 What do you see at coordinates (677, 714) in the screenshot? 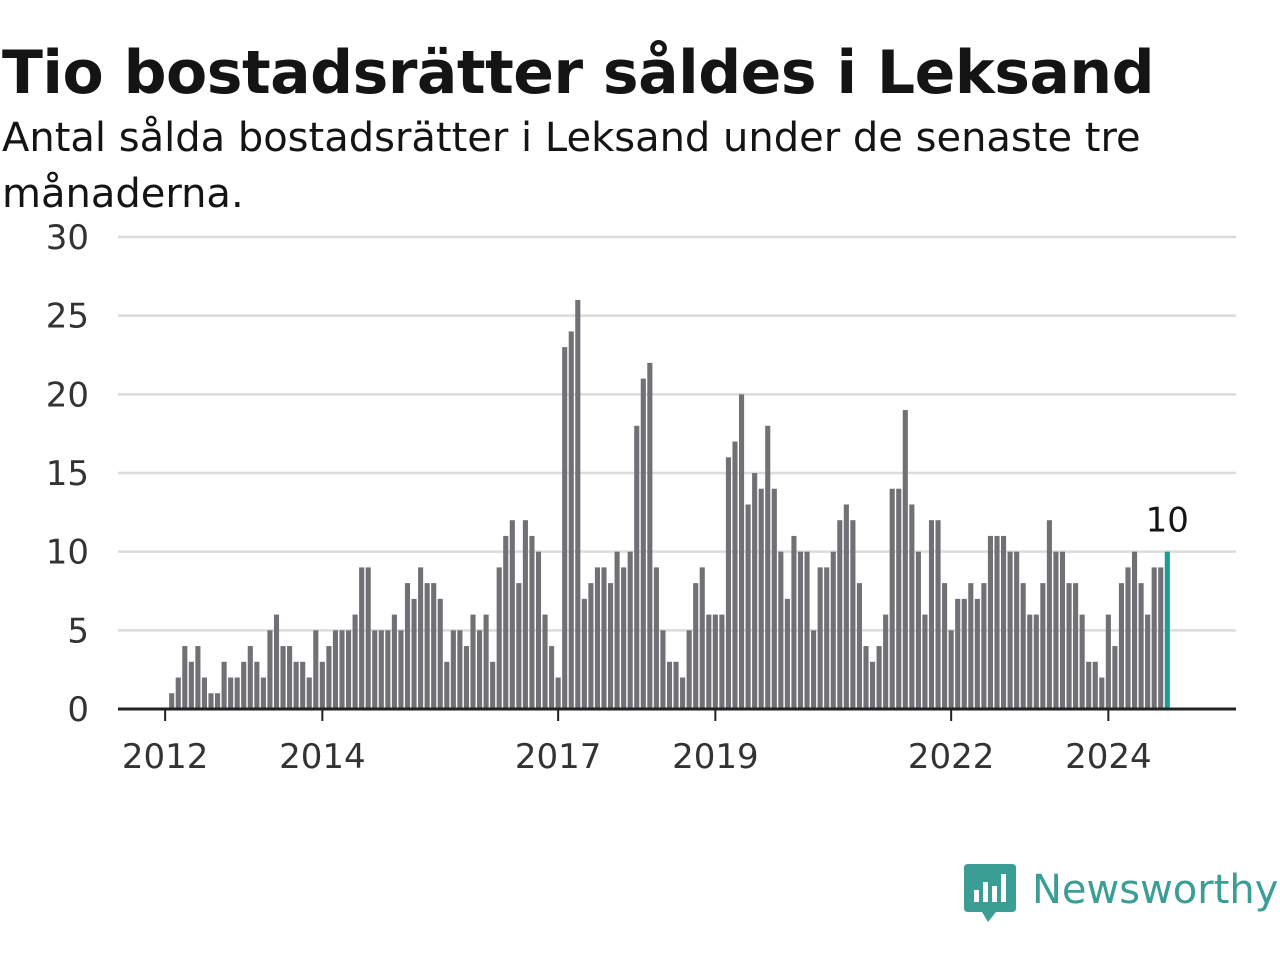
I see `axes` at bounding box center [677, 714].